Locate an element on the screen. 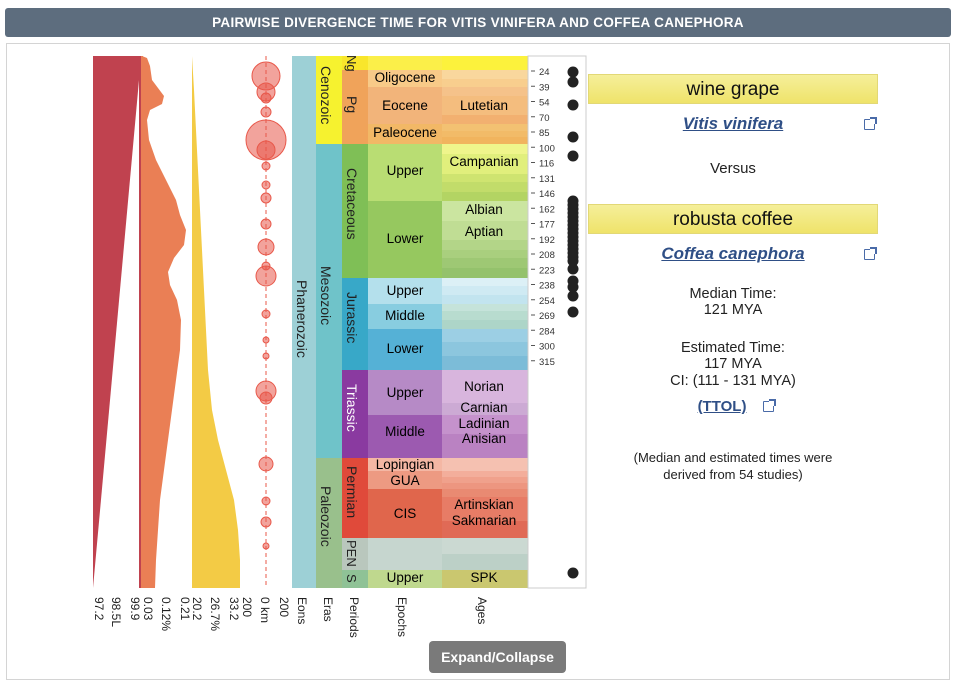 This screenshot has height=684, width=956. age-carnian: Carnian is located at coordinates (483, 407).